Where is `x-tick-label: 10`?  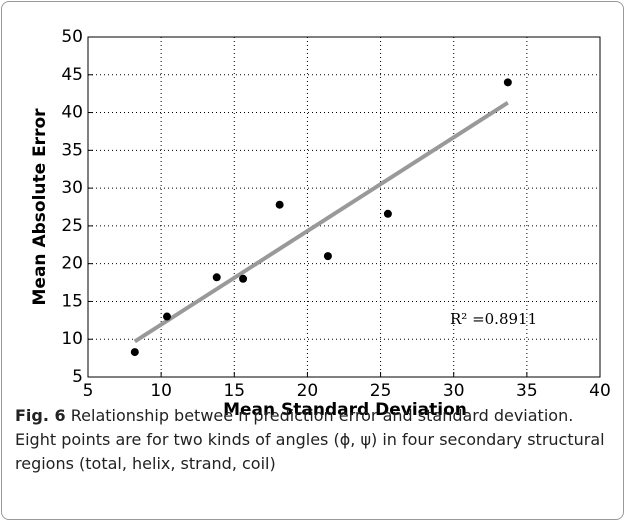
x-tick-label: 10 is located at coordinates (161, 391).